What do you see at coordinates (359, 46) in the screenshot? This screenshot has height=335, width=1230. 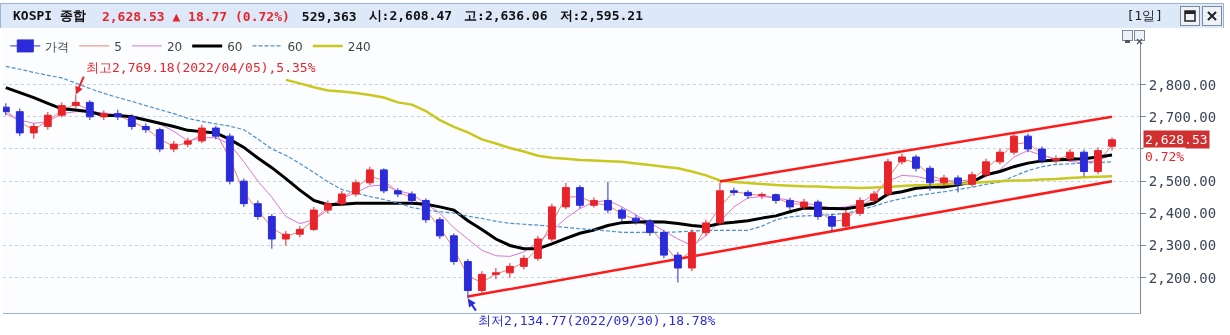 I see `legend-label: 240` at bounding box center [359, 46].